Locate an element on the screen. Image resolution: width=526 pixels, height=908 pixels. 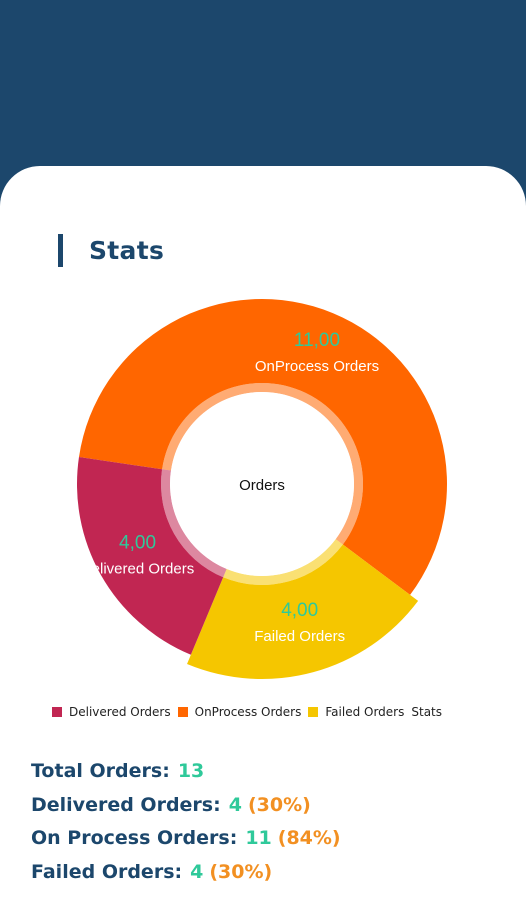
legend-swatch-onprocess is located at coordinates (182, 712).